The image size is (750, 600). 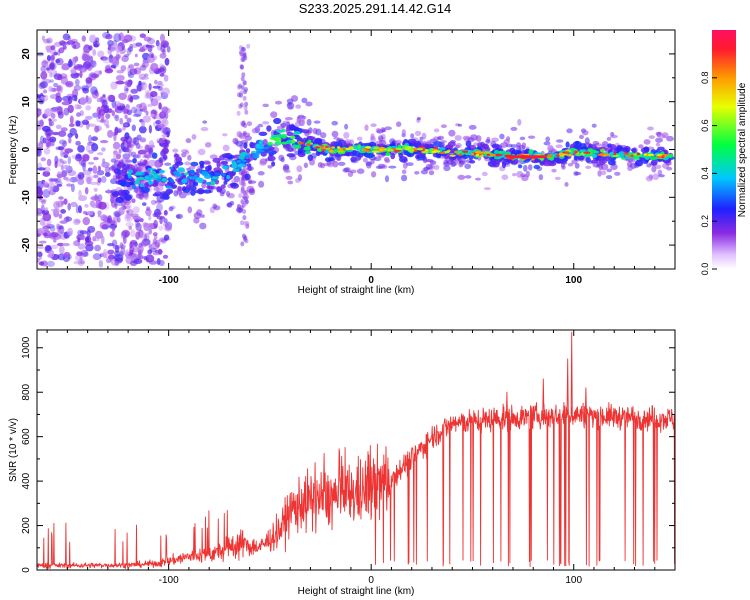 What do you see at coordinates (26, 570) in the screenshot?
I see `y-tick-label: 0` at bounding box center [26, 570].